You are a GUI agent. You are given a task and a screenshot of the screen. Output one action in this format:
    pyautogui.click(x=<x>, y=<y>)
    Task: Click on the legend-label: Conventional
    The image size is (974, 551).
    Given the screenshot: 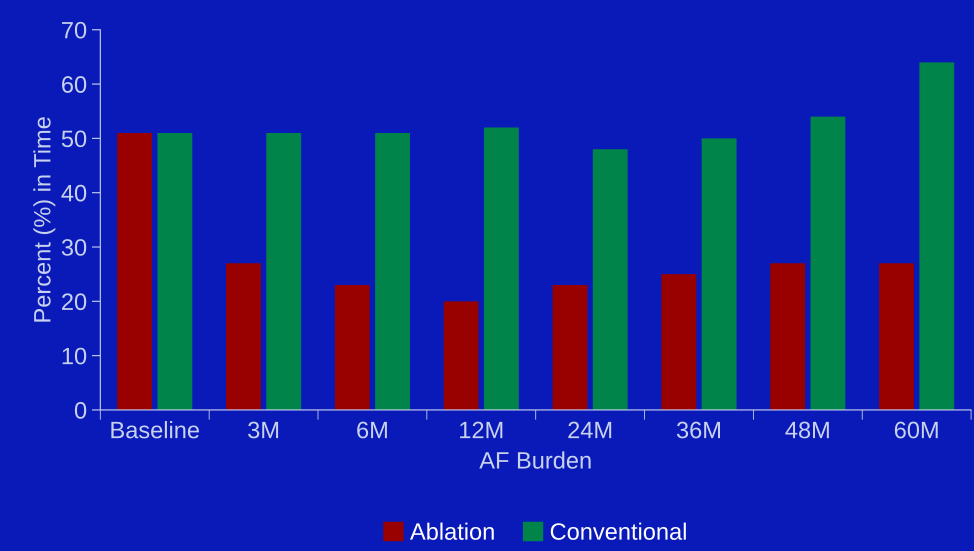 What is the action you would take?
    pyautogui.click(x=618, y=531)
    